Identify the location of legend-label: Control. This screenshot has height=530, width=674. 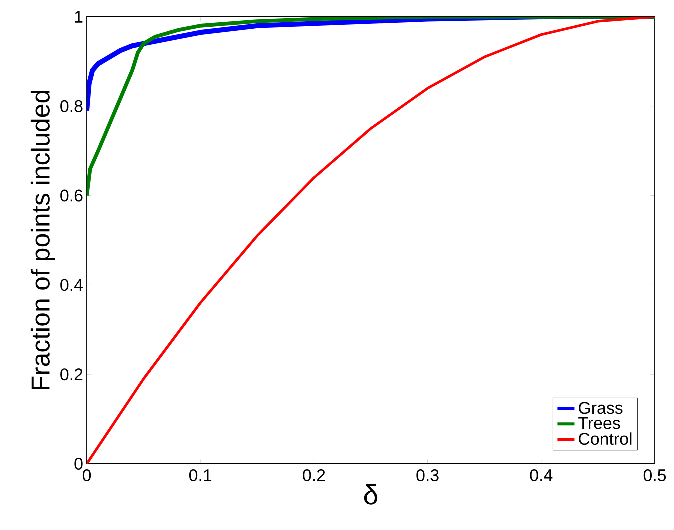
(605, 439).